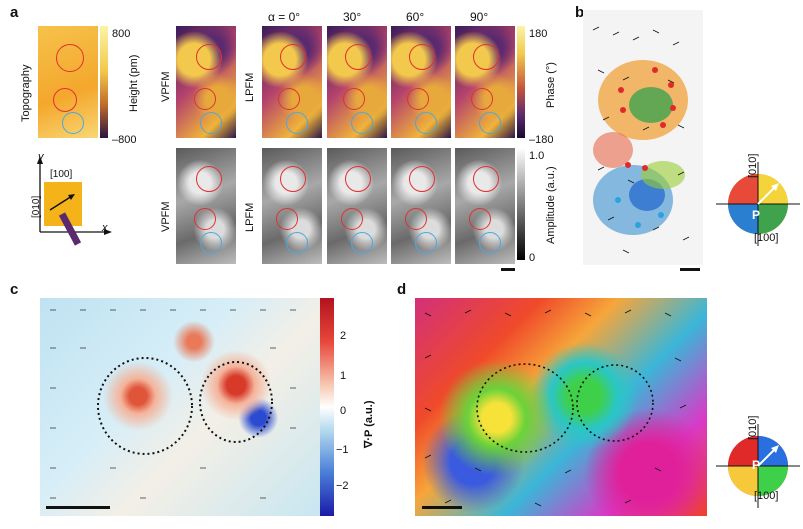  What do you see at coordinates (538, 34) in the screenshot?
I see `phase-max: 180` at bounding box center [538, 34].